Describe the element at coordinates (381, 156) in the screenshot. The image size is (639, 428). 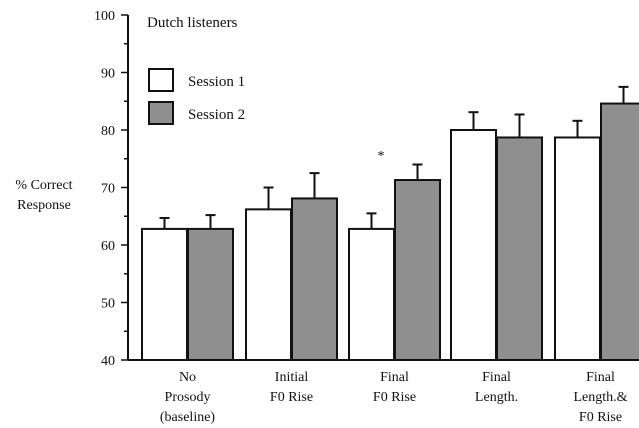
I see `significance-marker: *` at that location.